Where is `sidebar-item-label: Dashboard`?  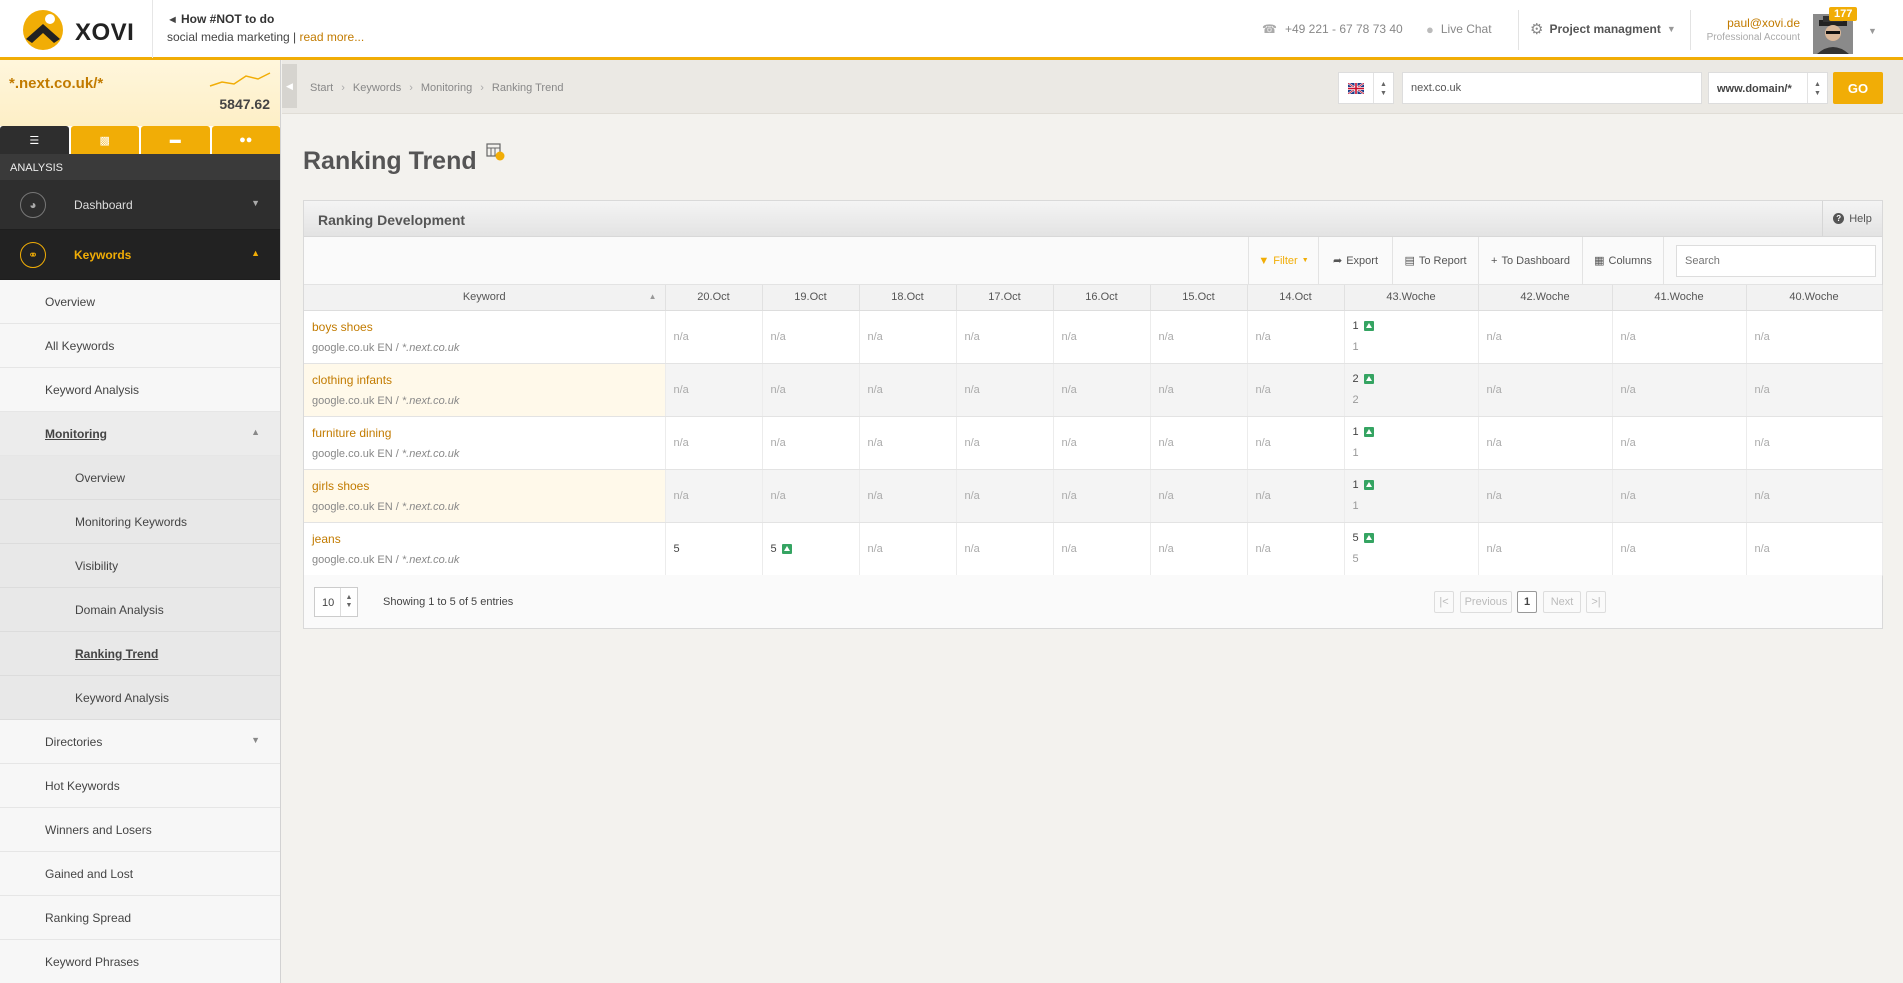
sidebar-item-label: Dashboard is located at coordinates (103, 204).